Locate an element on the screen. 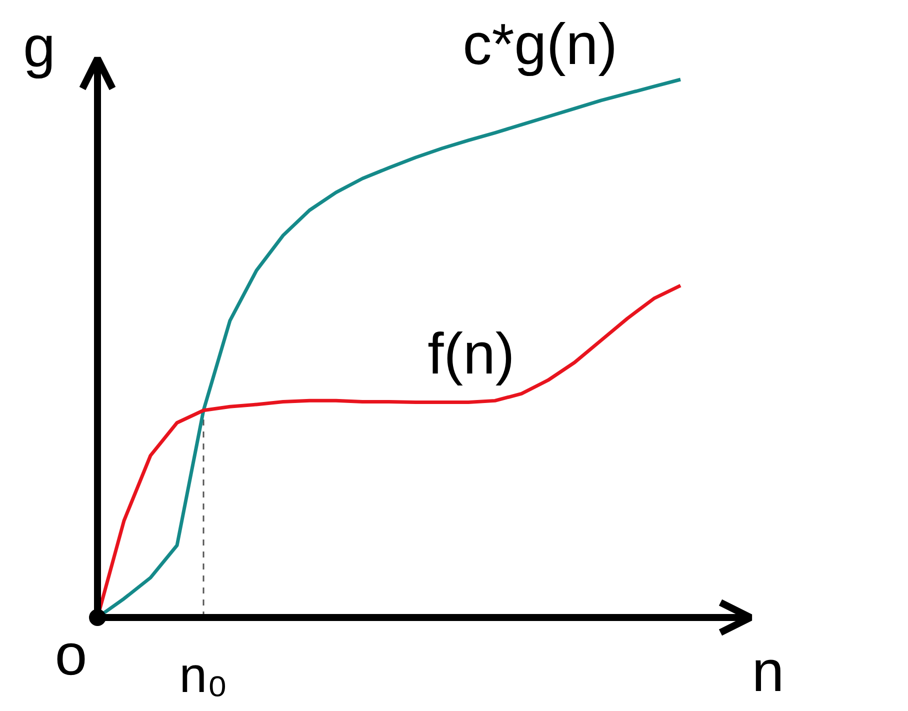 This screenshot has height=711, width=908. text: o is located at coordinates (71, 655).